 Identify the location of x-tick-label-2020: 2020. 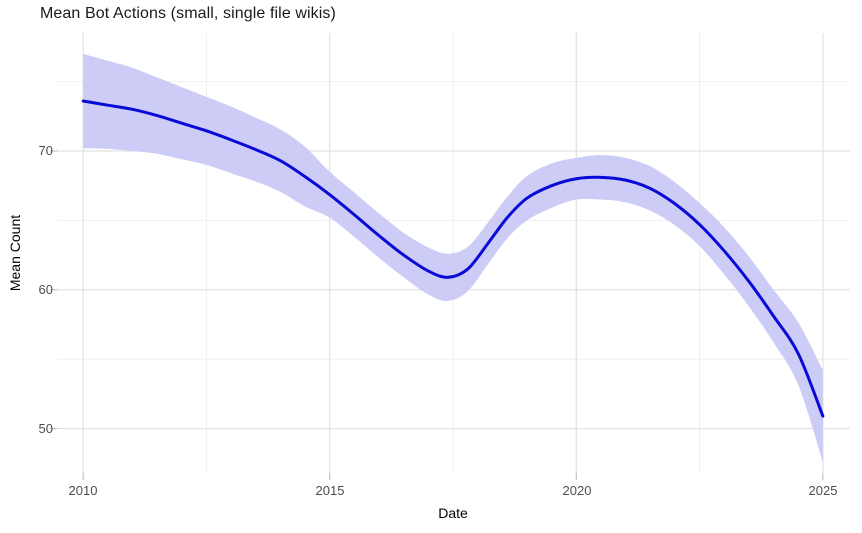
(577, 490).